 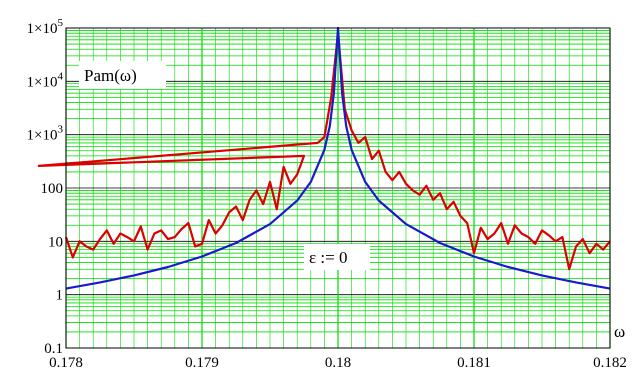 What do you see at coordinates (110, 75) in the screenshot?
I see `y-axis-label: Pam(ω)` at bounding box center [110, 75].